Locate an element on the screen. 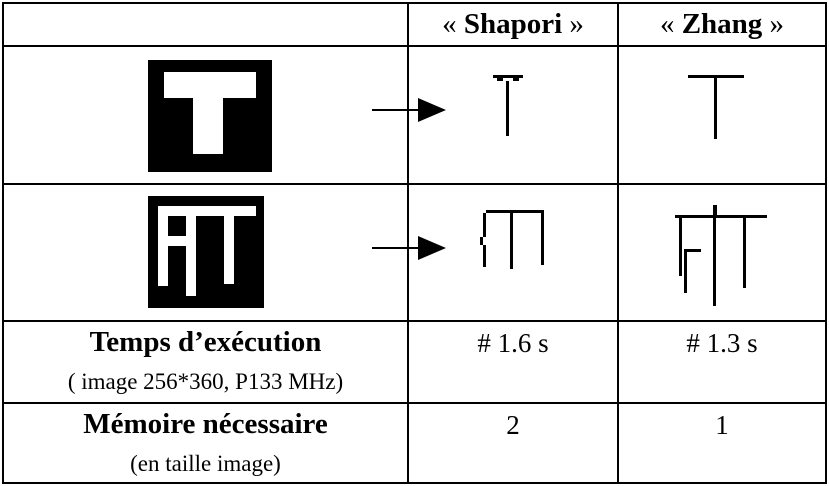 The width and height of the screenshot is (829, 486). skeleton-t-shapori is located at coordinates (508, 105).